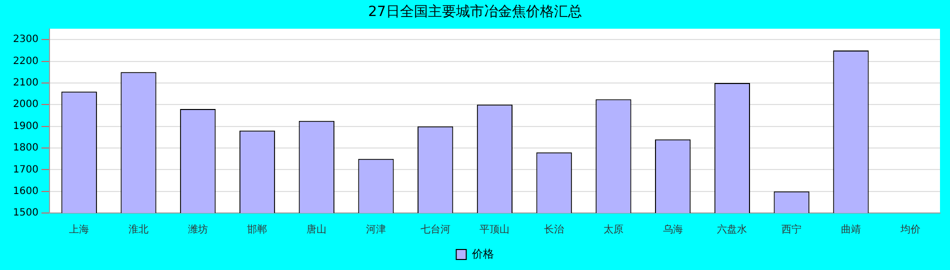  Describe the element at coordinates (25, 148) in the screenshot. I see `y-tick-label: 1800` at that location.